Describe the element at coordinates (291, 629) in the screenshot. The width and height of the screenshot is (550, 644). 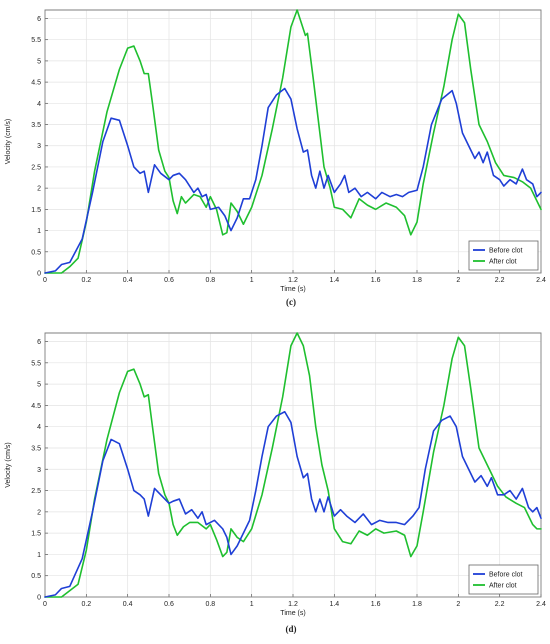
I see `panel-caption: (d)` at that location.